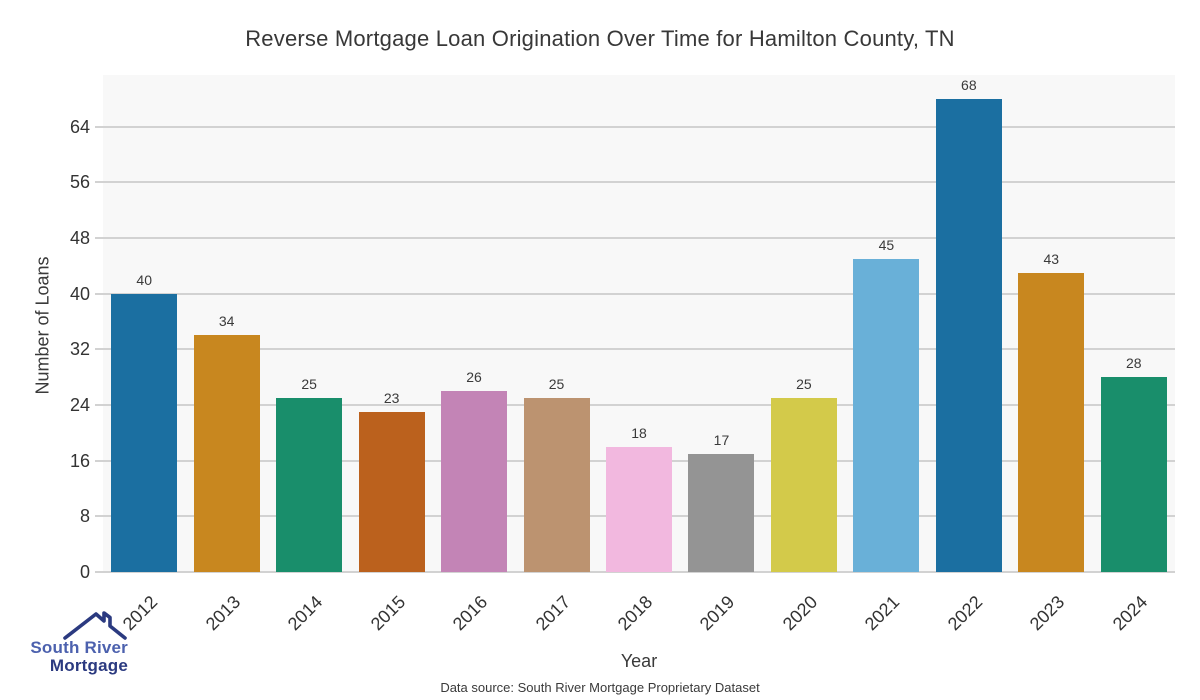 This screenshot has width=1200, height=700. Describe the element at coordinates (84, 572) in the screenshot. I see `y-tick-label-0: 0` at that location.